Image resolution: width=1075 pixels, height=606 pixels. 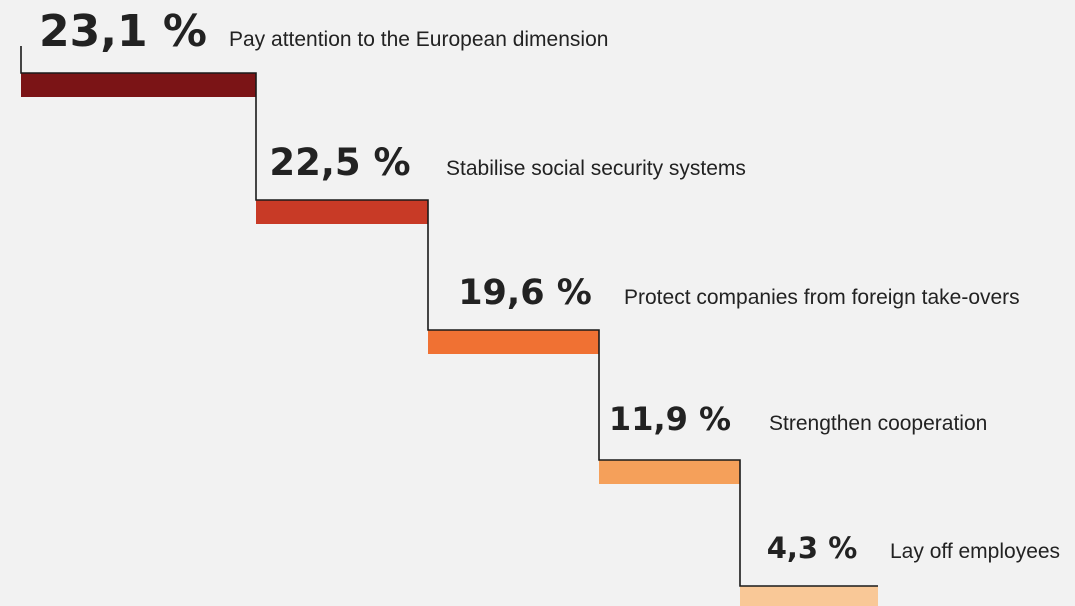 I want to click on category-label: Pay attention to the European dimension, so click(x=418, y=39).